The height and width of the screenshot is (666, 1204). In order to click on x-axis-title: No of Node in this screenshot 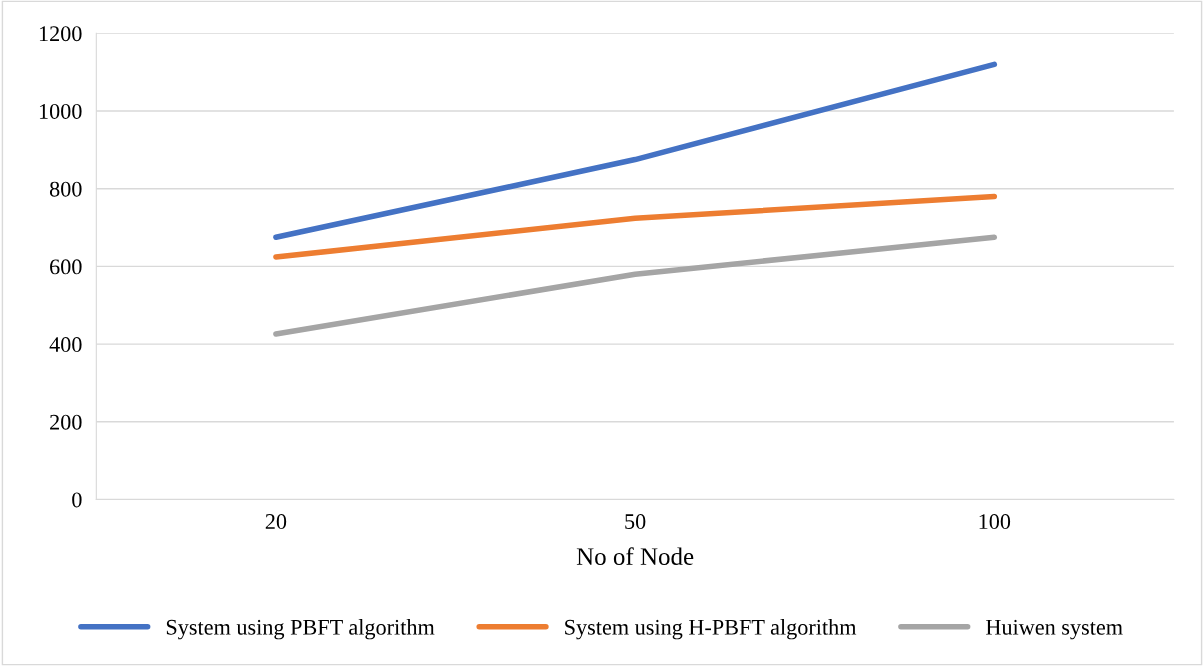, I will do `click(635, 556)`.